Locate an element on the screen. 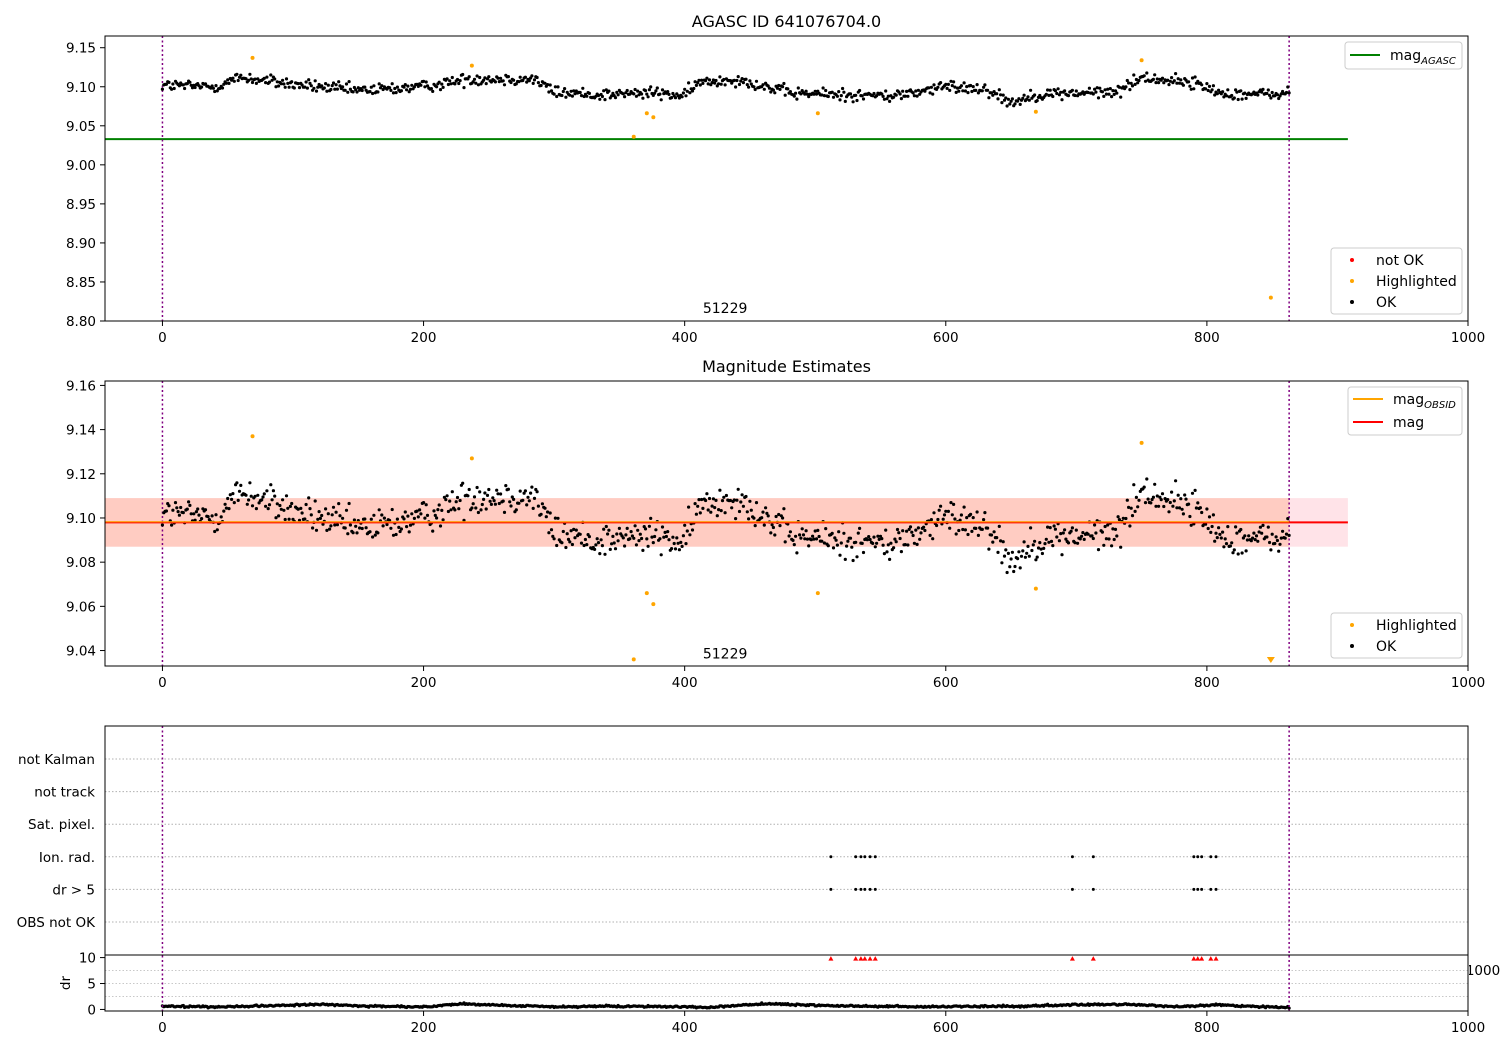 This screenshot has width=1500, height=1050. highlighted-point is located at coordinates (252, 436).